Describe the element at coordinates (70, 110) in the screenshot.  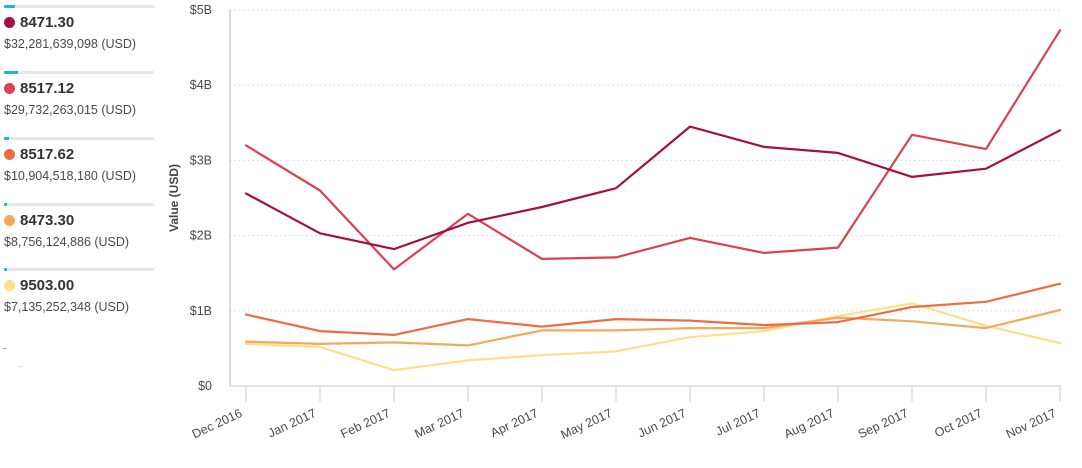
I see `legend-item-value: $29,732,263,015 (USD)` at that location.